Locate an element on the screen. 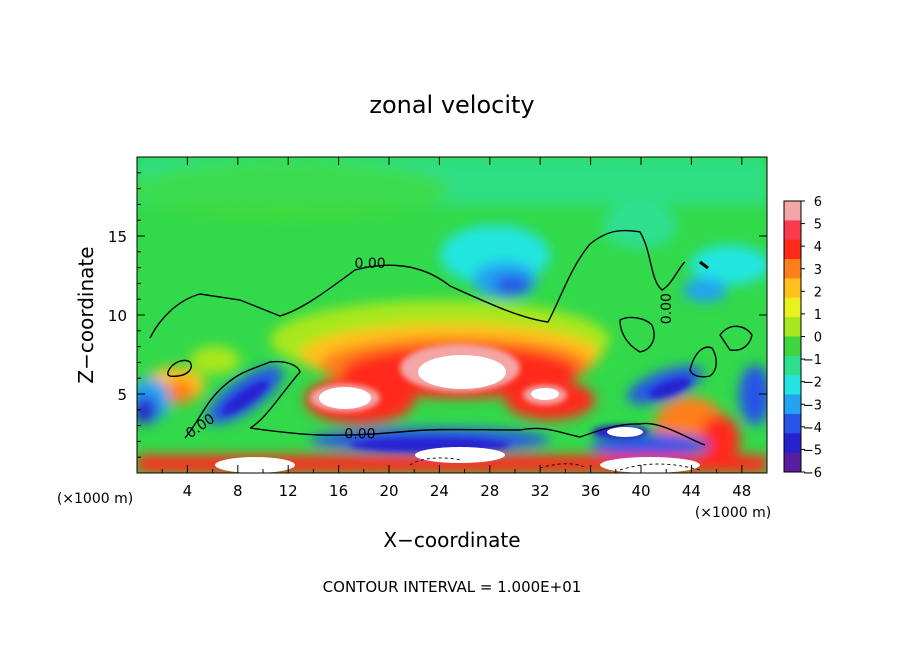 Image resolution: width=904 pixels, height=654 pixels. colorbar-tick-label: −2 is located at coordinates (812, 383).